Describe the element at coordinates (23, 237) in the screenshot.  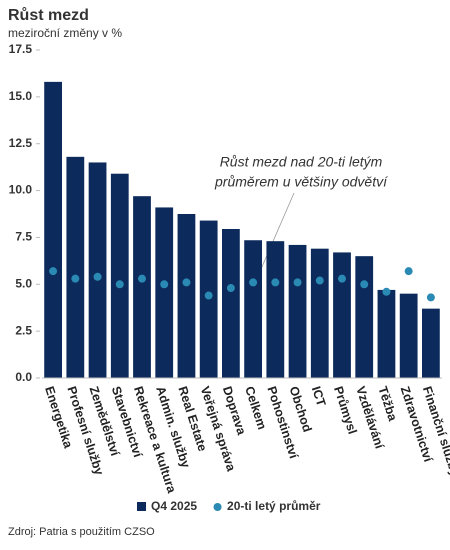
I see `y-tick-label: 7.5` at that location.